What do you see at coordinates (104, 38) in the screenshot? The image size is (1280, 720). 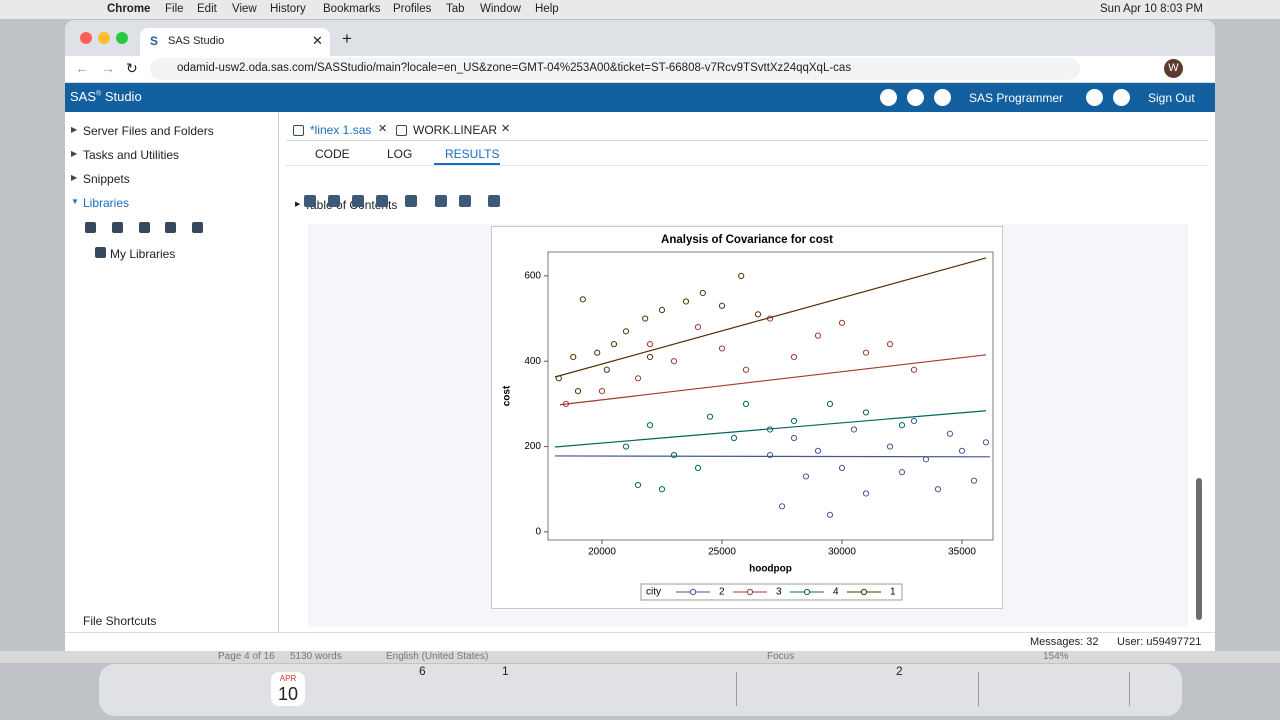 I see `minimize-button` at bounding box center [104, 38].